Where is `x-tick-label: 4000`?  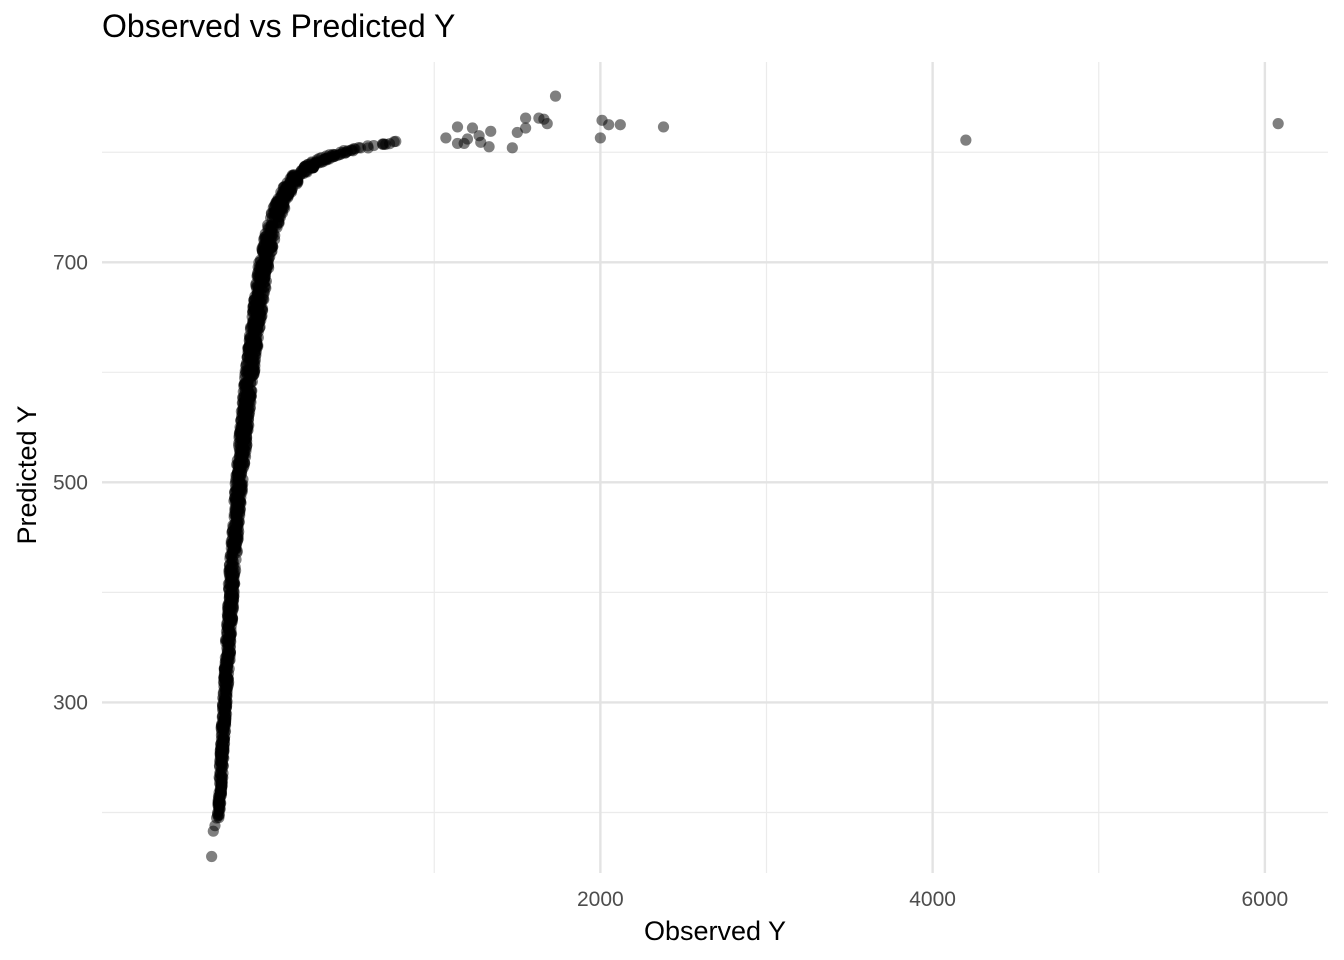
x-tick-label: 4000 is located at coordinates (932, 899).